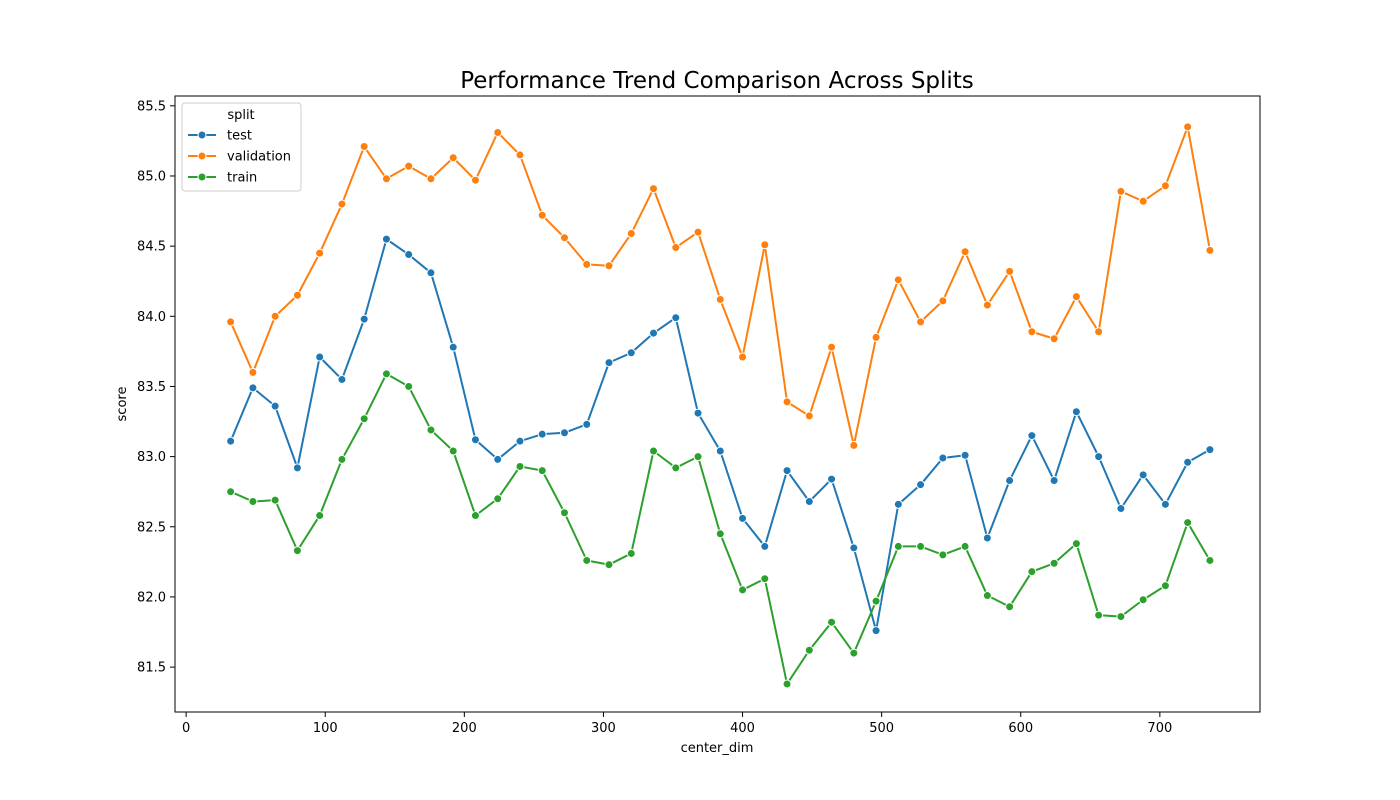 The width and height of the screenshot is (1400, 800). Describe the element at coordinates (239, 136) in the screenshot. I see `legend-label: test` at that location.